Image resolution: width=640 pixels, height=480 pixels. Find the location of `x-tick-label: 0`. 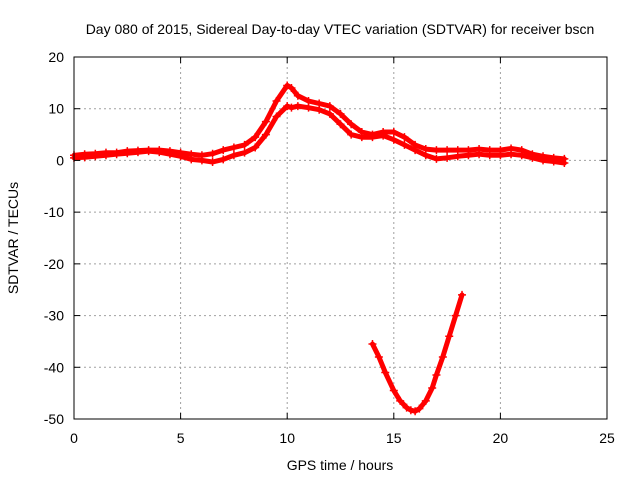

x-tick-label: 0 is located at coordinates (74, 438).